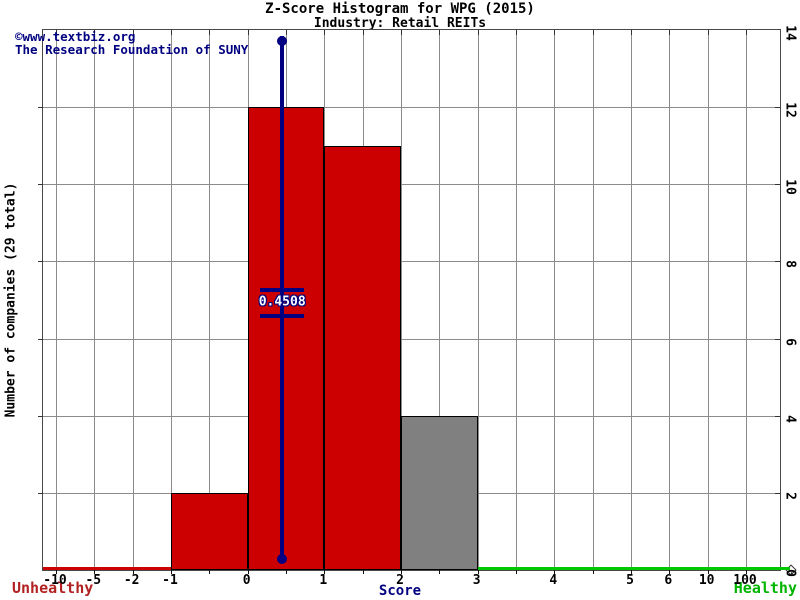  Describe the element at coordinates (282, 302) in the screenshot. I see `marker-value-label: 0.4508` at that location.